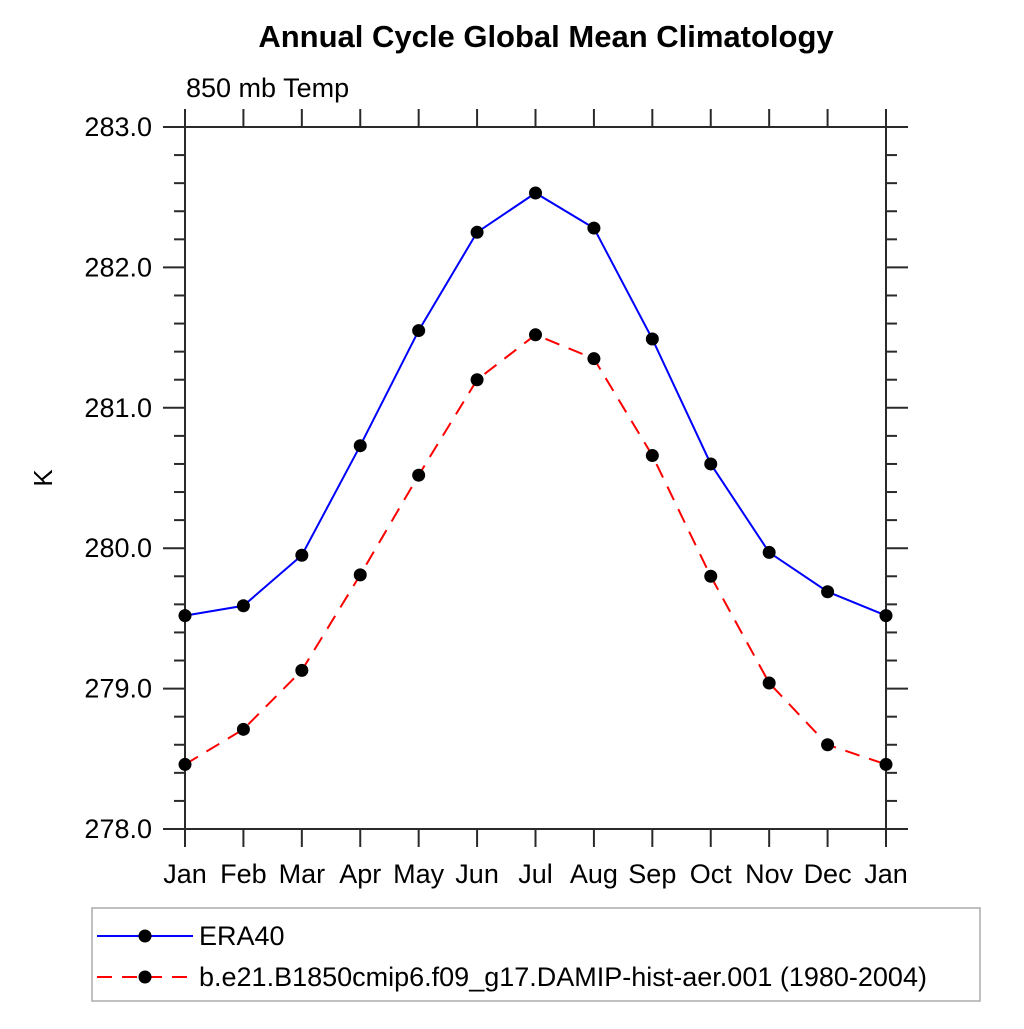 The width and height of the screenshot is (1024, 1029). What do you see at coordinates (242, 936) in the screenshot?
I see `legend-label-era40: ERA40` at bounding box center [242, 936].